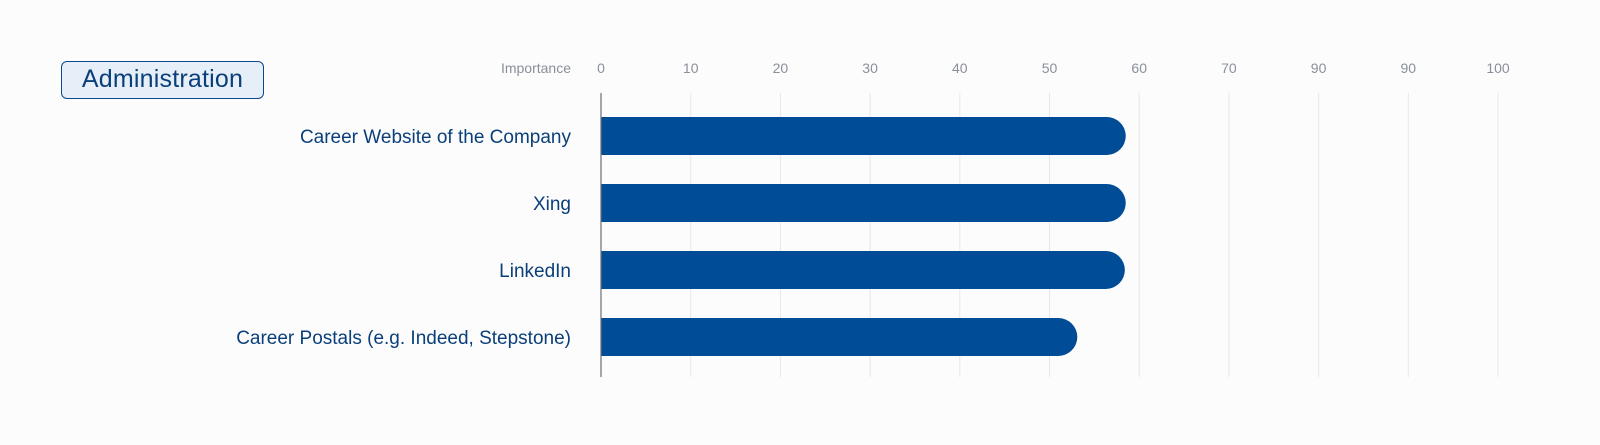 The height and width of the screenshot is (445, 1600). I want to click on x-tick-label: 20, so click(781, 68).